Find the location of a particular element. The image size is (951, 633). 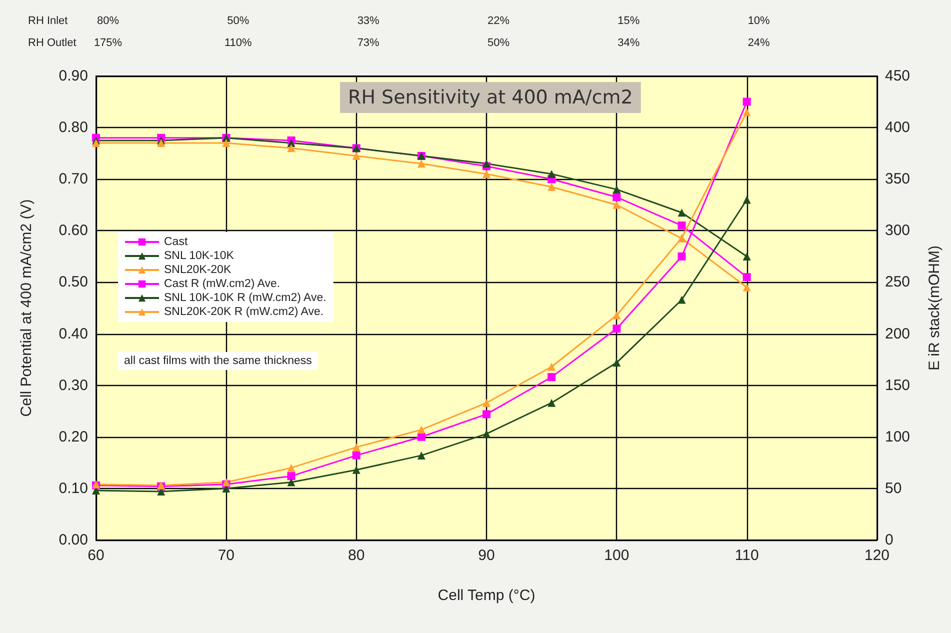

y-tick-label: 0.40 is located at coordinates (73, 333).